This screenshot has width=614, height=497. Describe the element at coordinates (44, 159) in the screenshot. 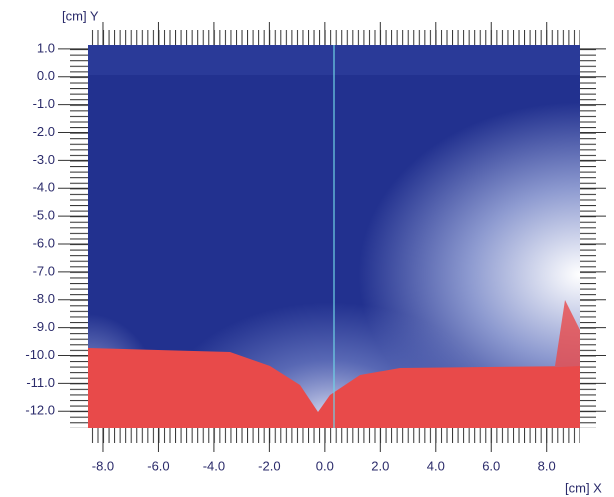

I see `y-tick-label: -3.0` at that location.